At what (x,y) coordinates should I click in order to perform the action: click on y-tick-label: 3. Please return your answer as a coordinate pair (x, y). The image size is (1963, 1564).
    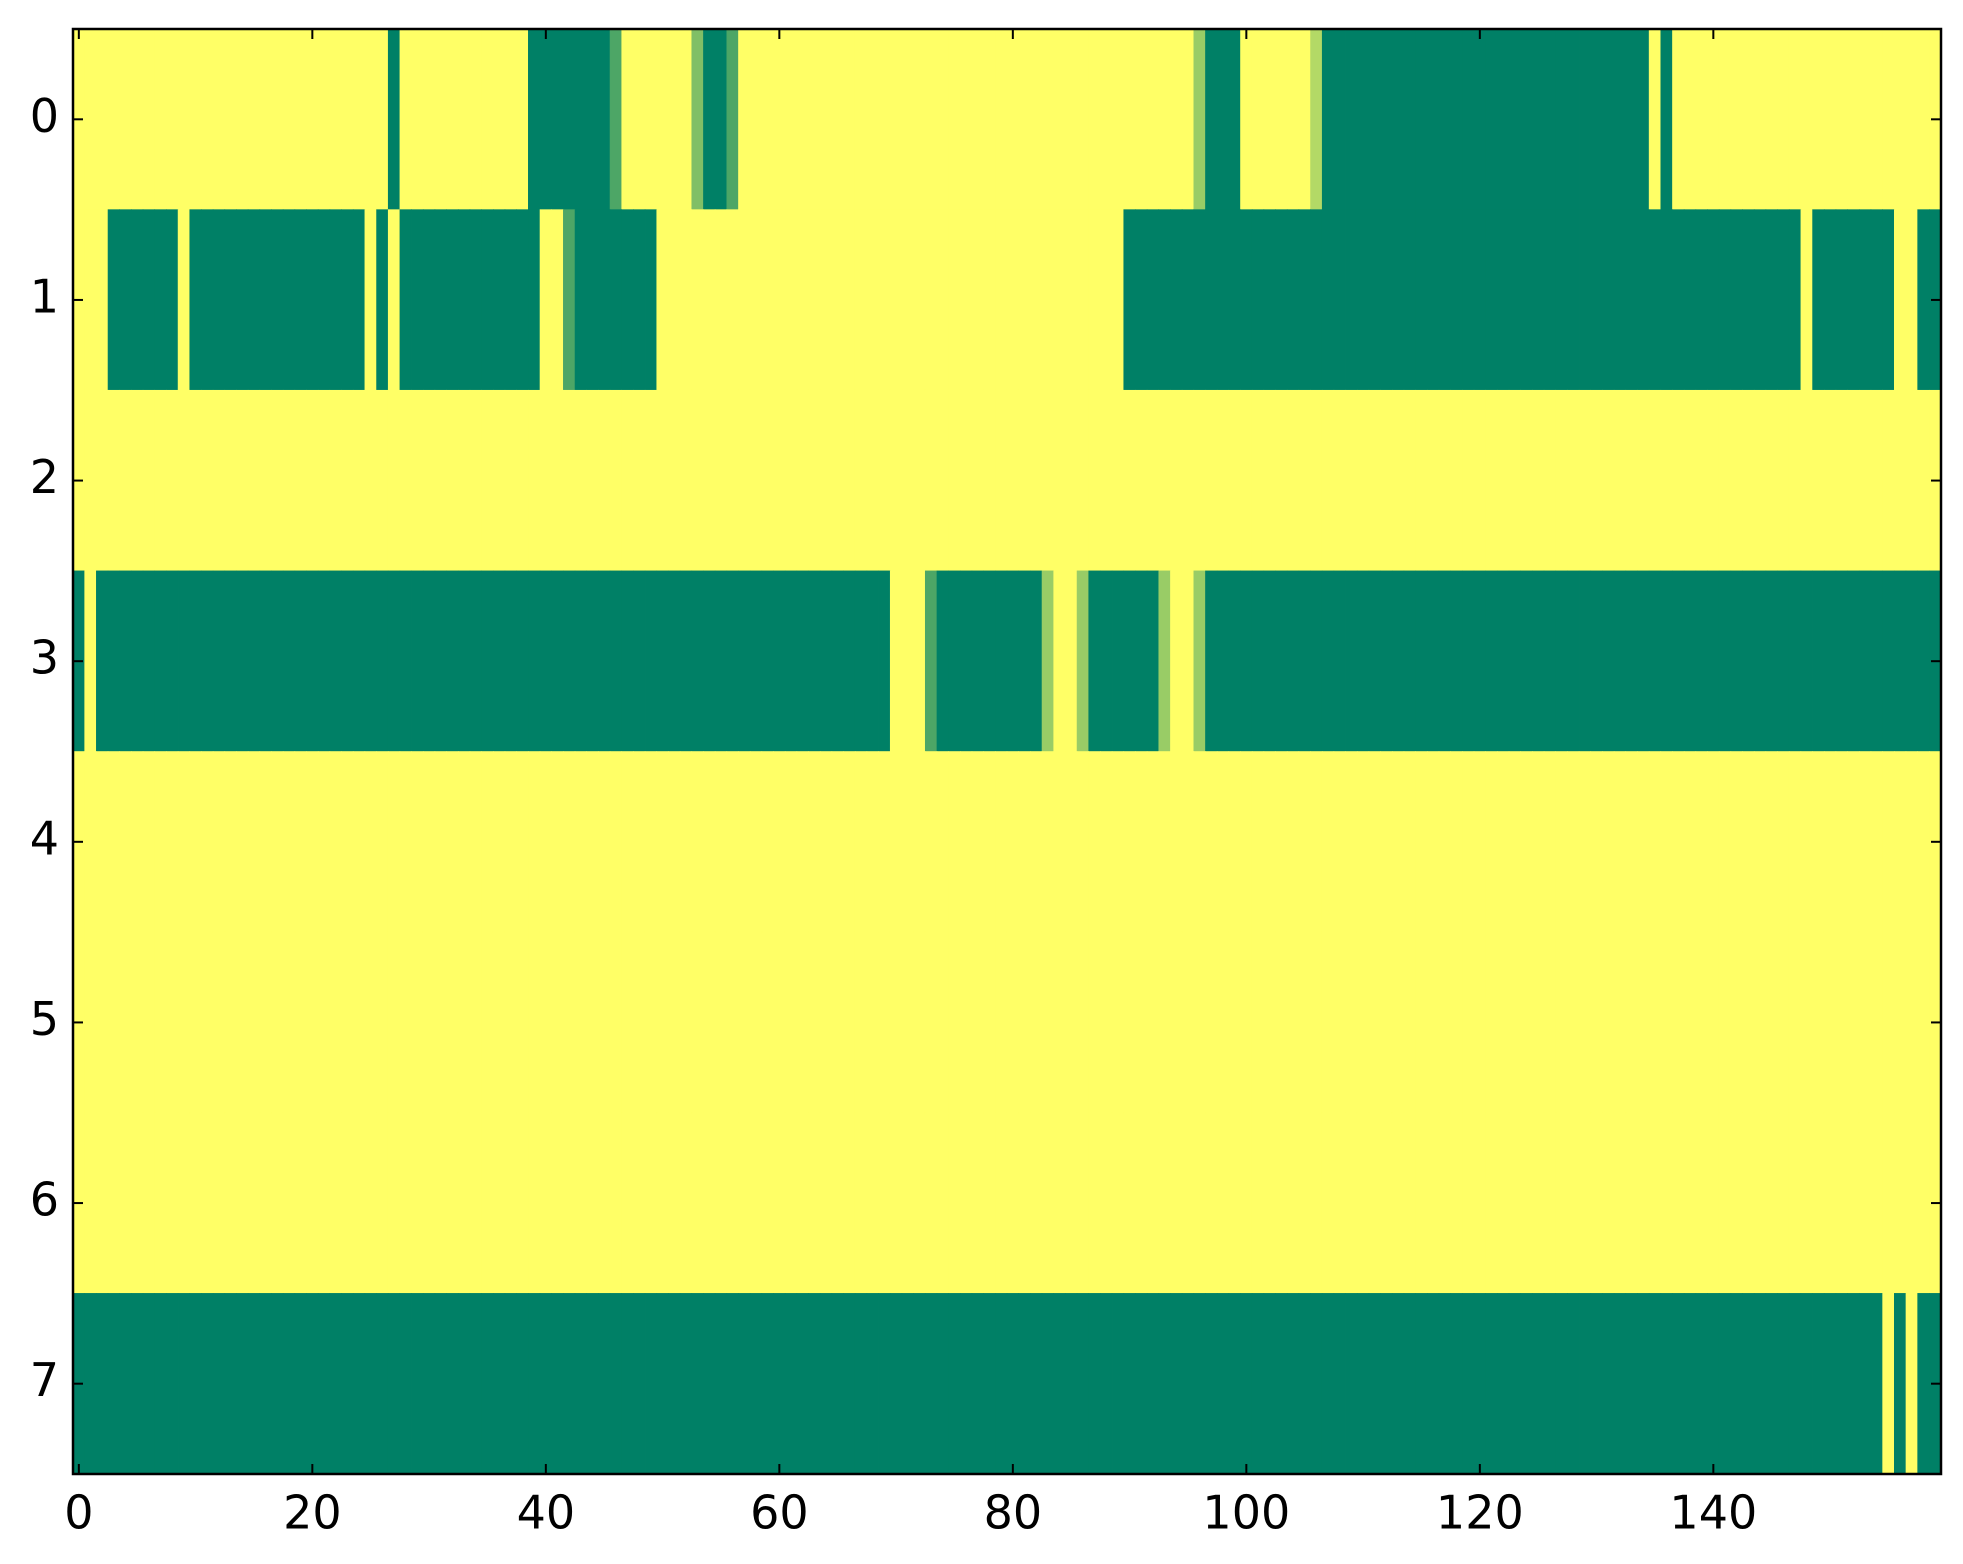
    Looking at the image, I should click on (44, 658).